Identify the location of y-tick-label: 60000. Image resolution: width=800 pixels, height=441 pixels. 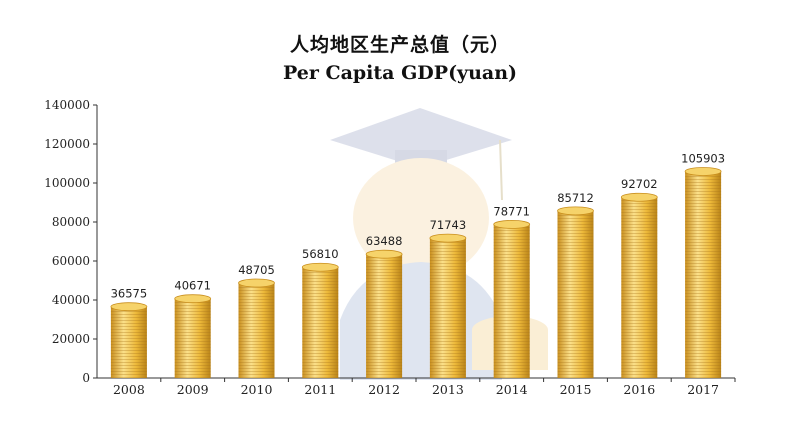
(71, 261).